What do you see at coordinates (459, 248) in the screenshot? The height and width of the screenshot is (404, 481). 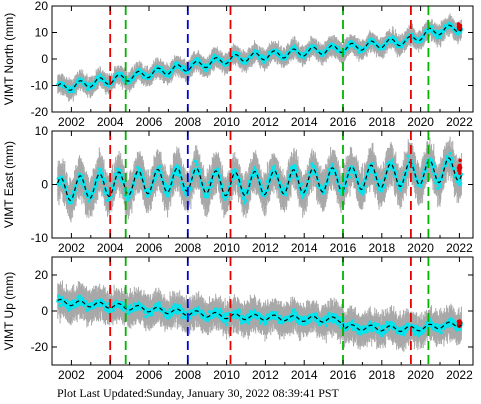 I see `x-tick-label: 2022` at bounding box center [459, 248].